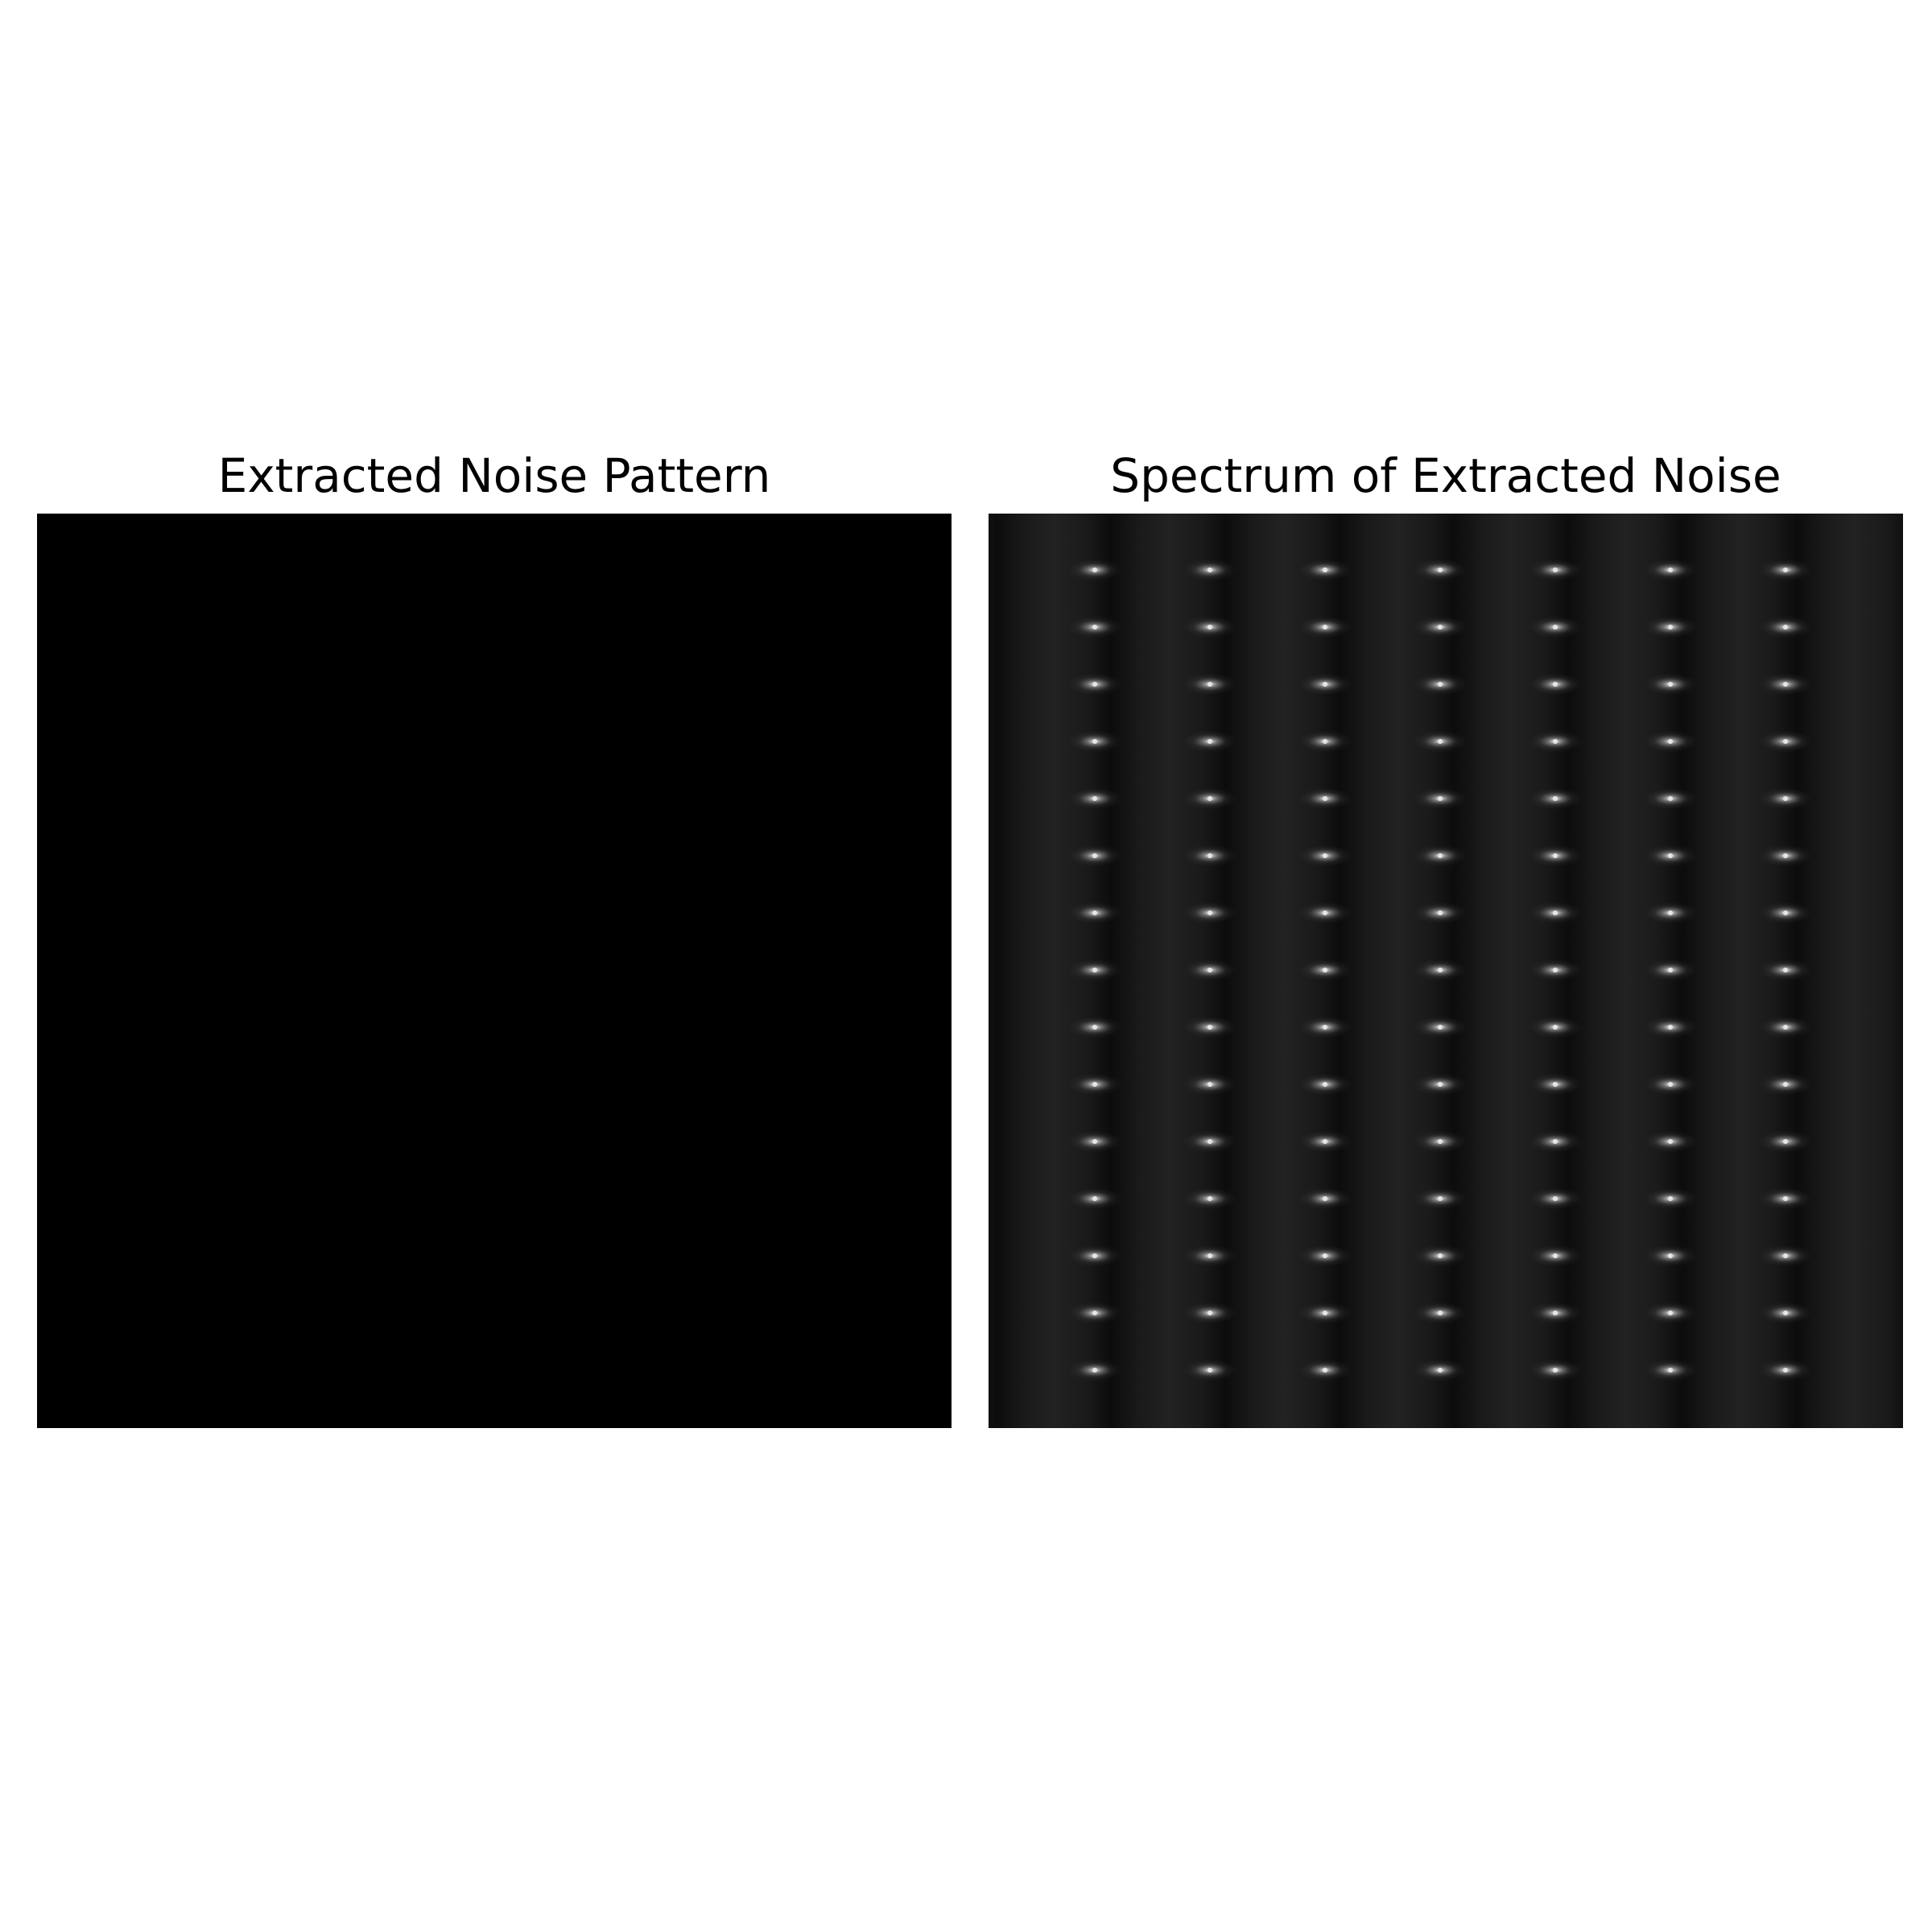  What do you see at coordinates (1445, 475) in the screenshot?
I see `spectrum-title: Spectrum of Extracted Noise` at bounding box center [1445, 475].